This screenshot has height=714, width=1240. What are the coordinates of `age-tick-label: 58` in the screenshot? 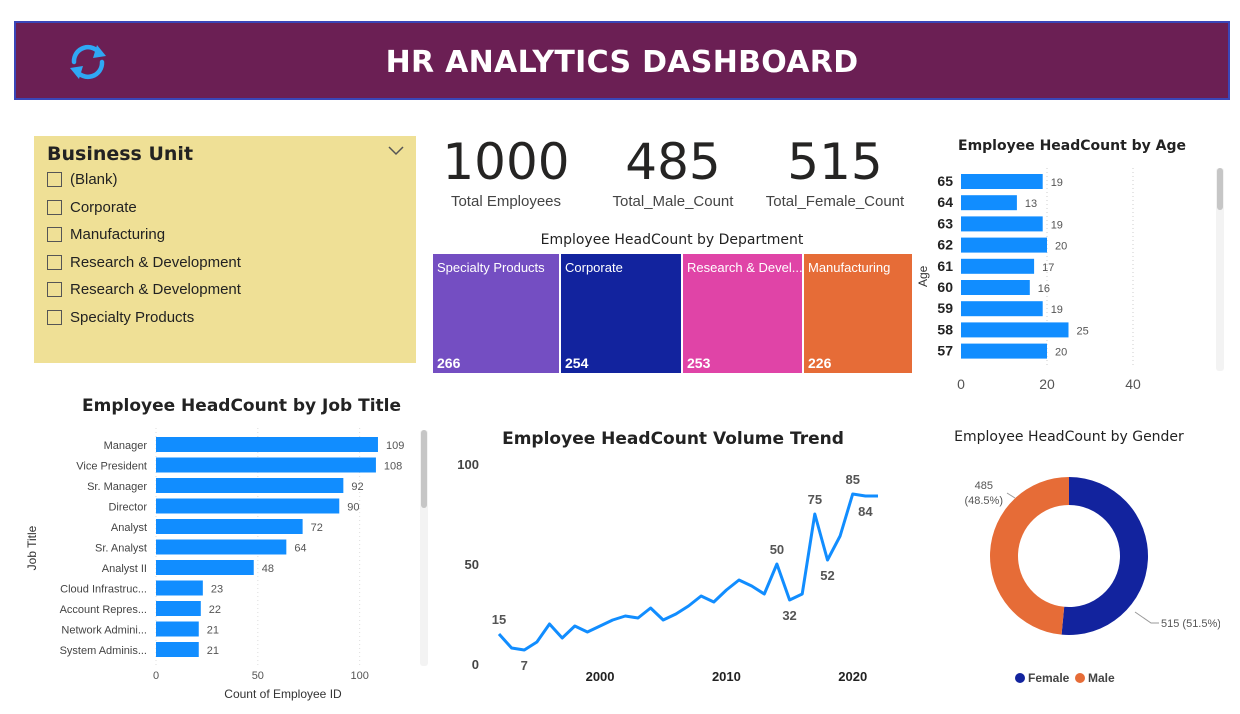 It's located at (945, 329).